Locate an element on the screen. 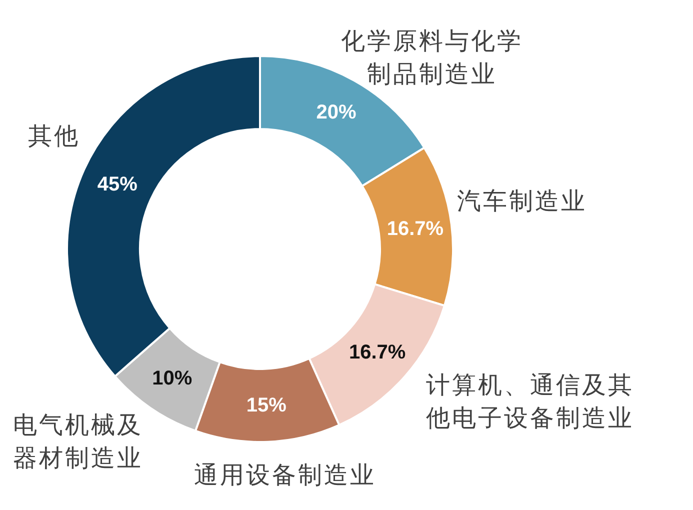  data-label: 15% is located at coordinates (266, 405).